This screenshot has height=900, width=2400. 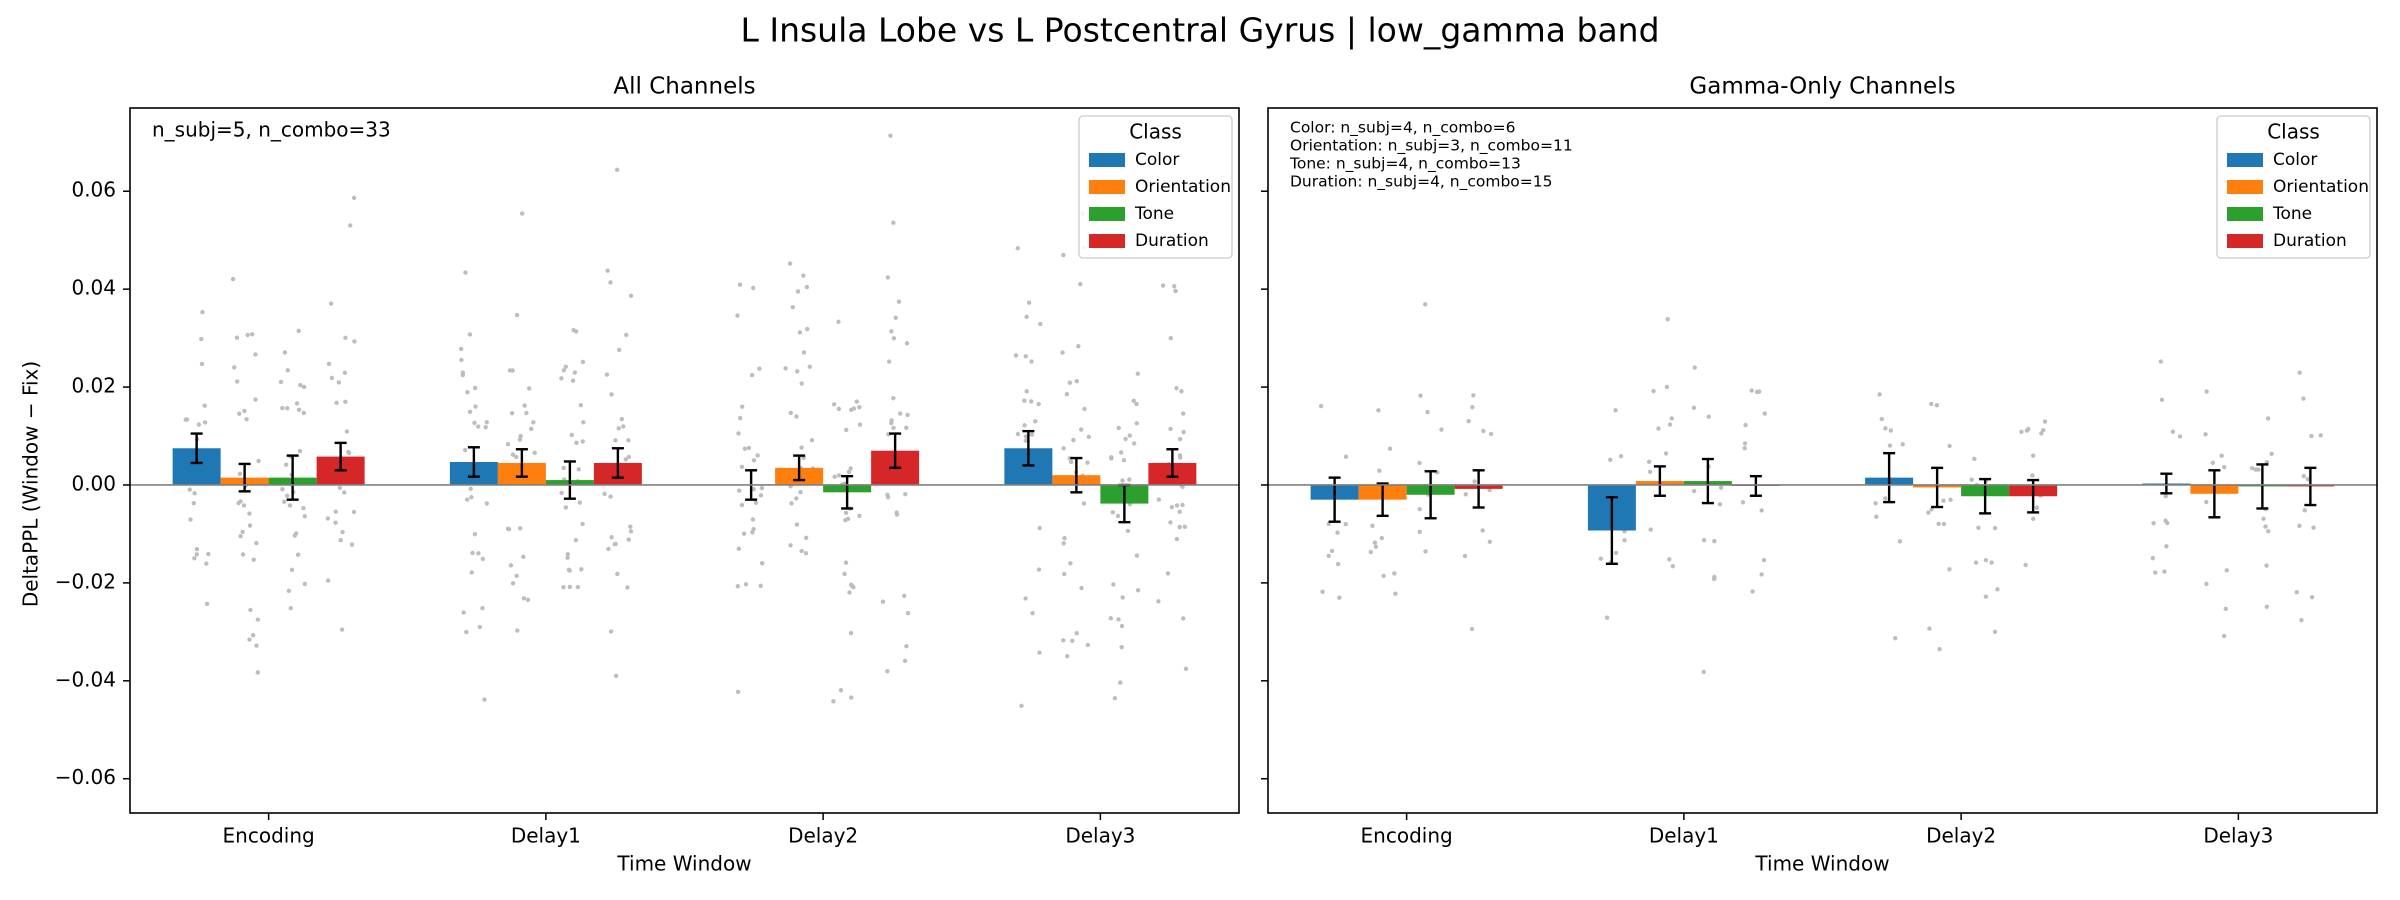 I want to click on annotation-text: Color: n_subj=4, n_combo=6, so click(x=1403, y=128).